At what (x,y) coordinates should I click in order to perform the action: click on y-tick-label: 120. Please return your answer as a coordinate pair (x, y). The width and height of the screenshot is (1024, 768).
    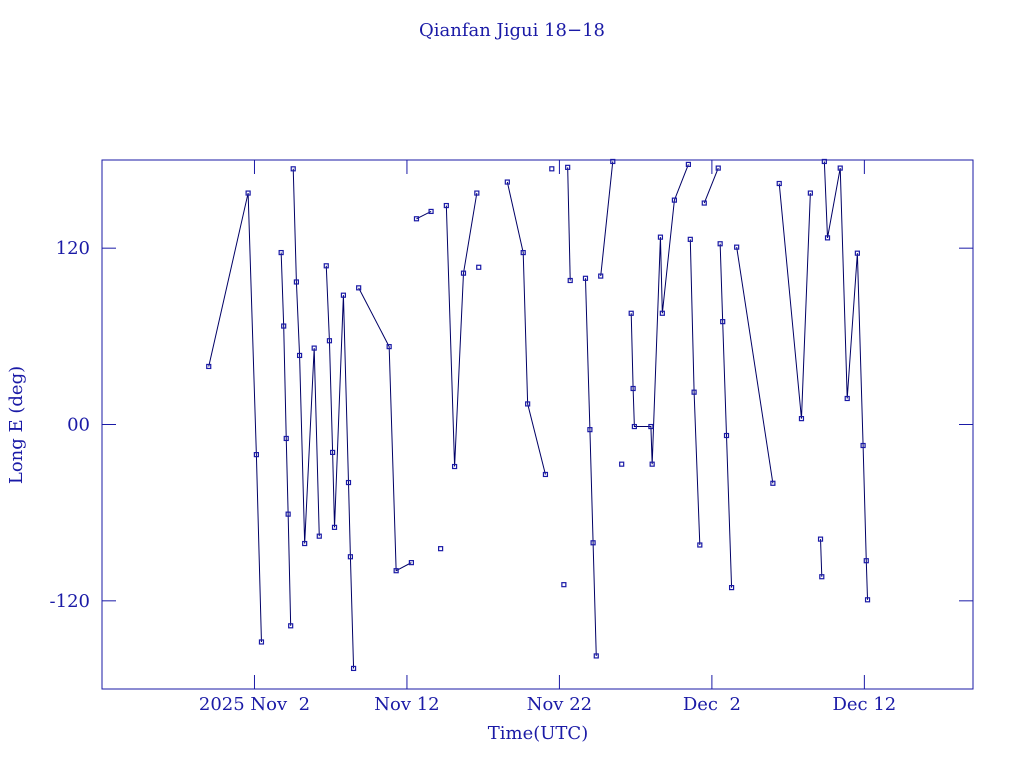
    Looking at the image, I should click on (73, 248).